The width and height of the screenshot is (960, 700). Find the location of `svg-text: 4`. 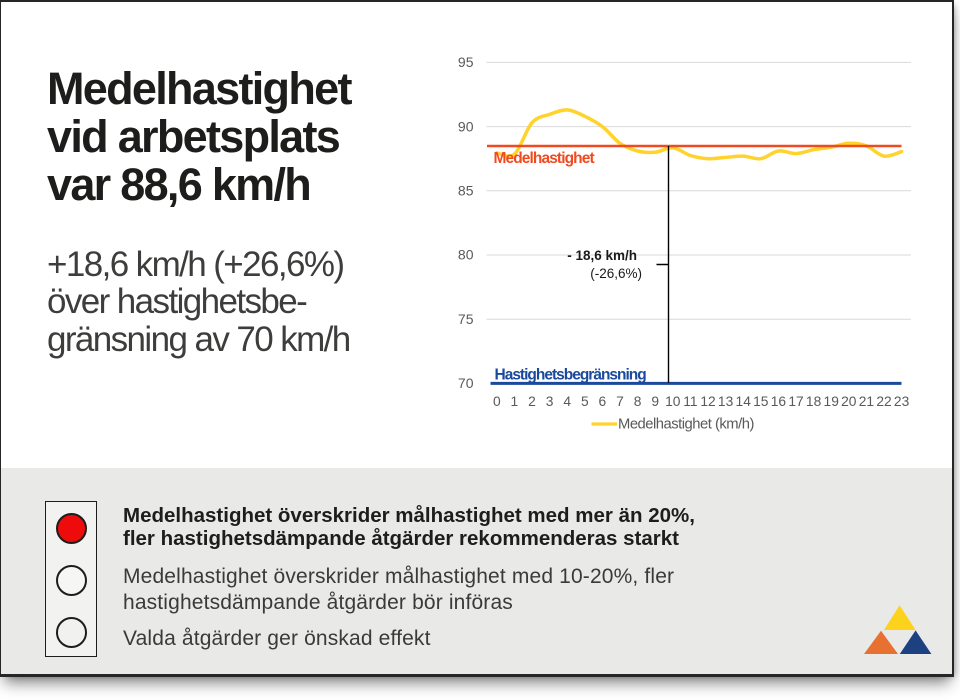

svg-text: 4 is located at coordinates (567, 401).